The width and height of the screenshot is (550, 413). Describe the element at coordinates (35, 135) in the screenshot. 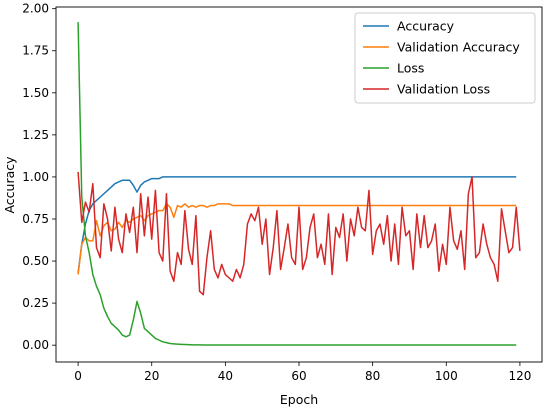

I see `y-tick-label: 1.25` at that location.